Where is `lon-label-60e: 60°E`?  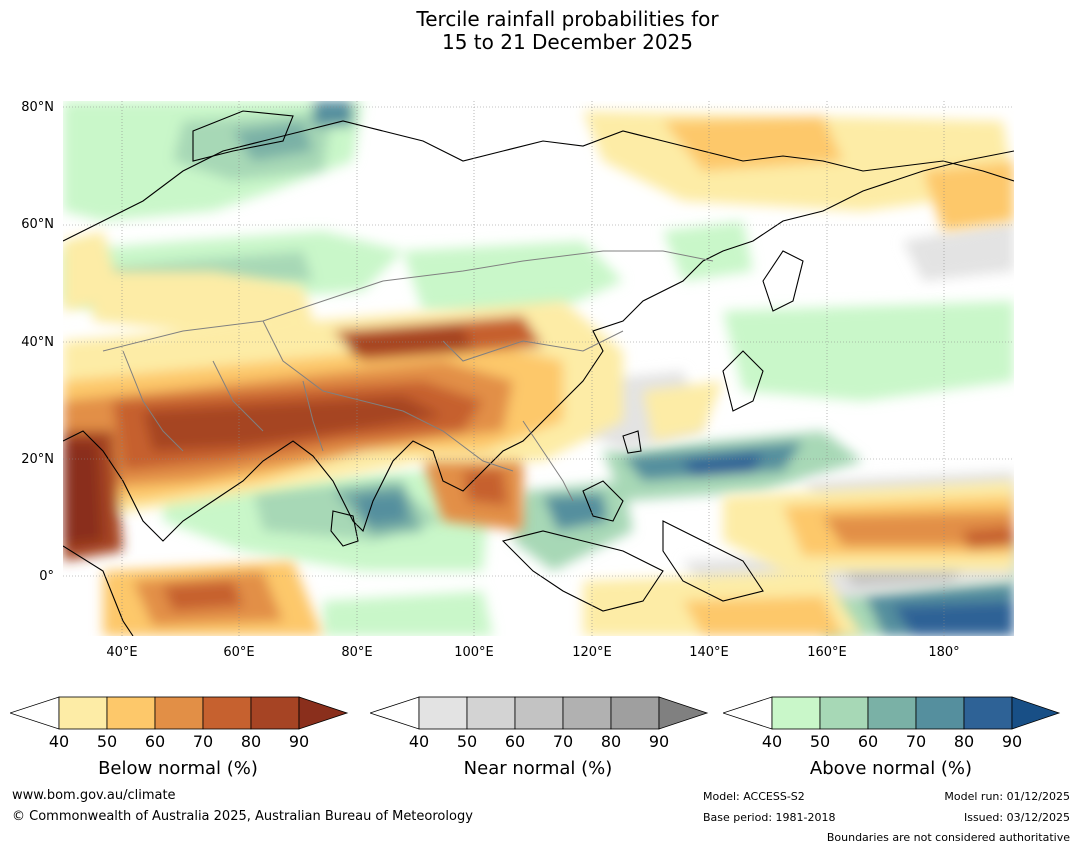 lon-label-60e: 60°E is located at coordinates (239, 652).